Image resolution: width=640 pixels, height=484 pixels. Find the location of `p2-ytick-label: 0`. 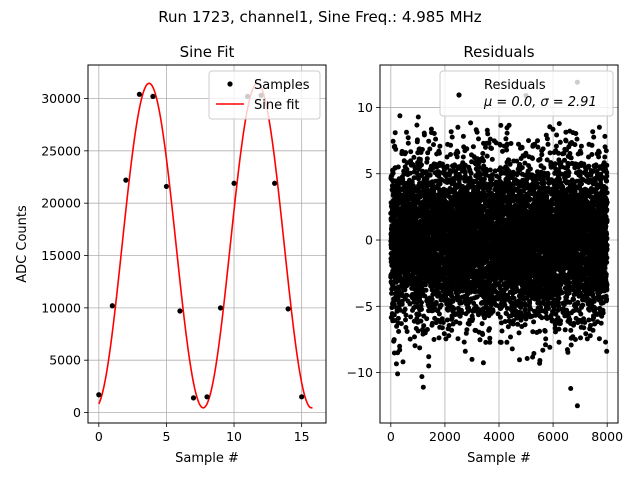

p2-ytick-label: 0 is located at coordinates (369, 240).